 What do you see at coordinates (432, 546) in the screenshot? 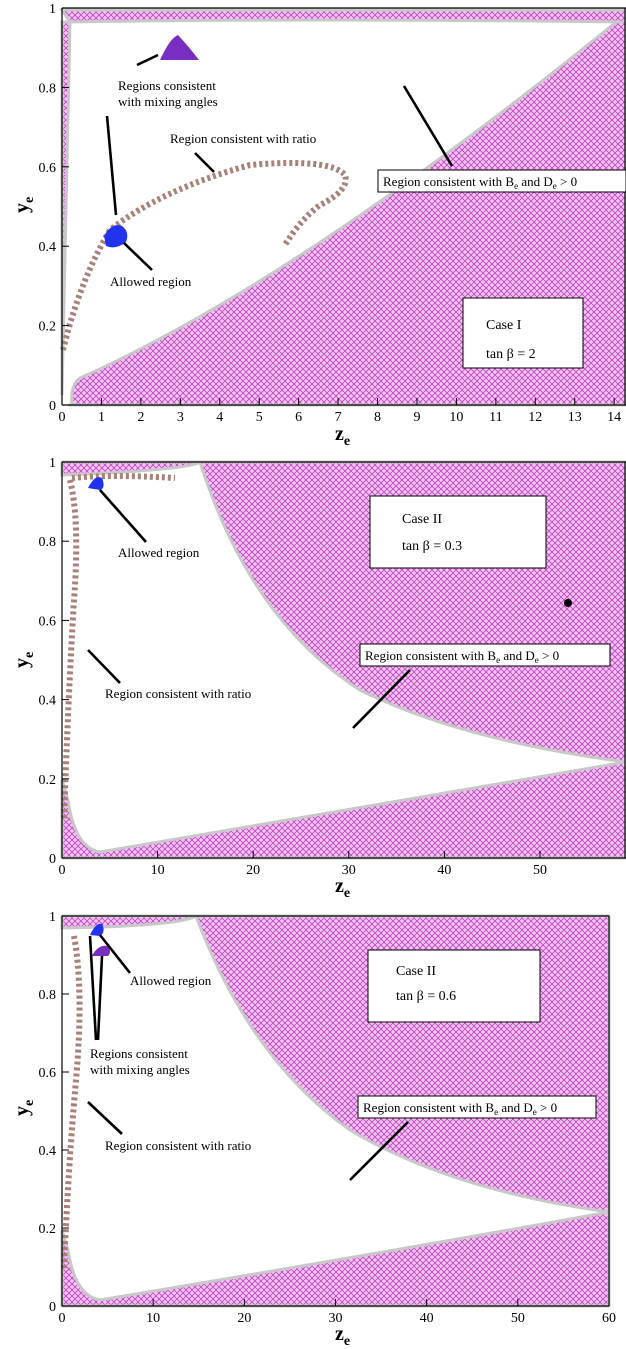
I see `middle-case-line2: tan β = 0.3` at bounding box center [432, 546].